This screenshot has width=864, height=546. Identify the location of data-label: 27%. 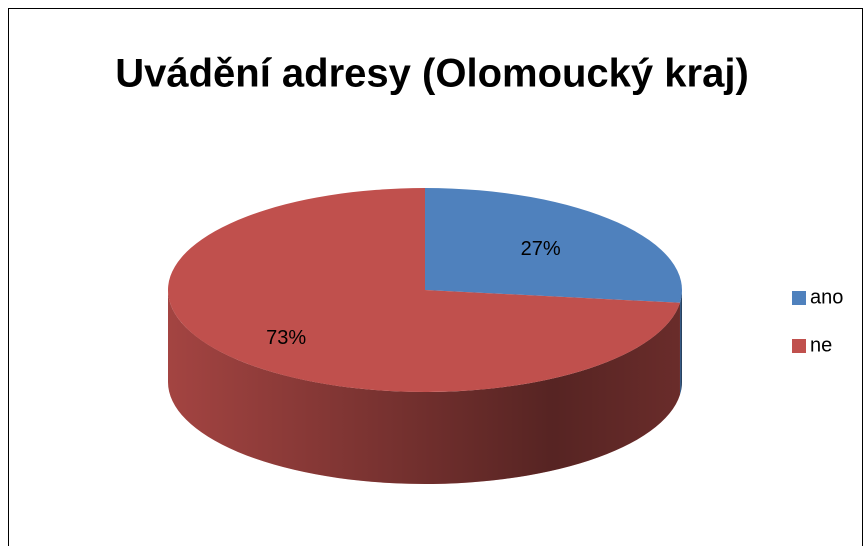
(541, 249).